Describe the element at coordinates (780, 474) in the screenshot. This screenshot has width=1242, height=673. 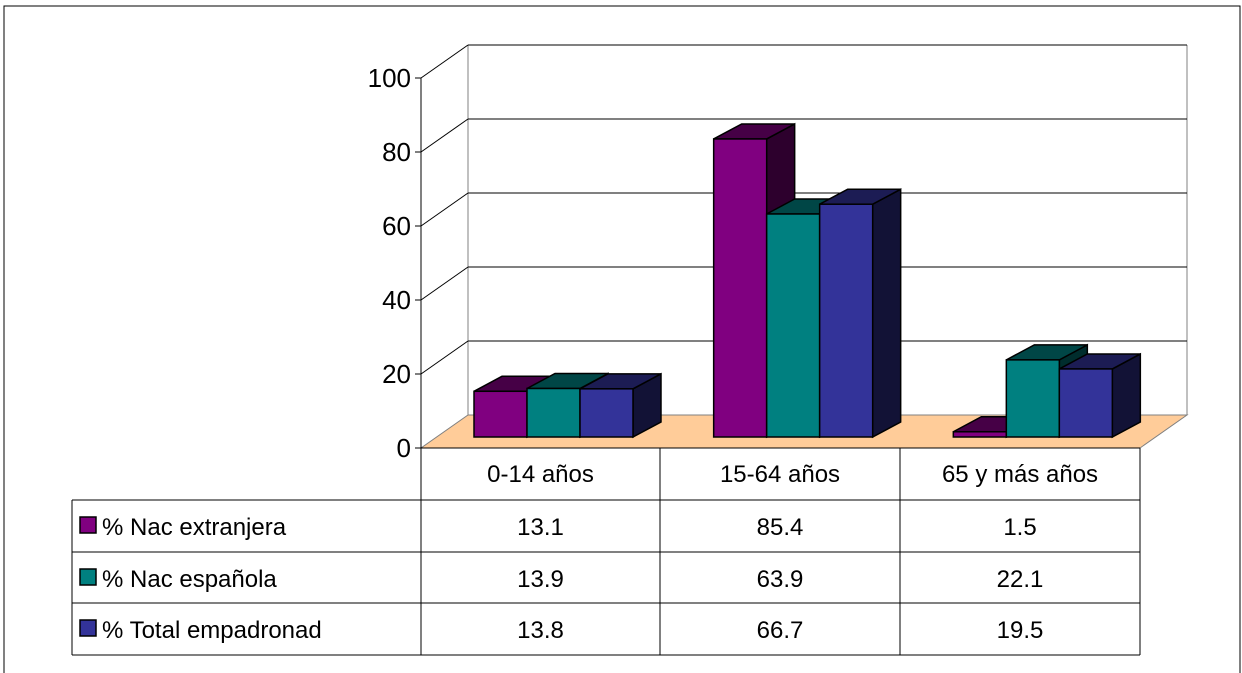
I see `x-category-label: 15-64 años` at that location.